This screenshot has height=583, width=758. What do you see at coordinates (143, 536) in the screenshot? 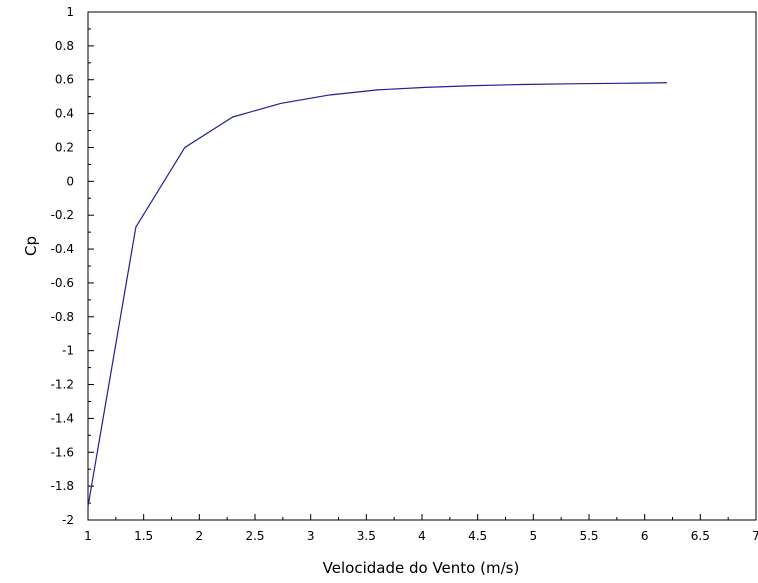
I see `x-tick-label: 1.5` at bounding box center [143, 536].